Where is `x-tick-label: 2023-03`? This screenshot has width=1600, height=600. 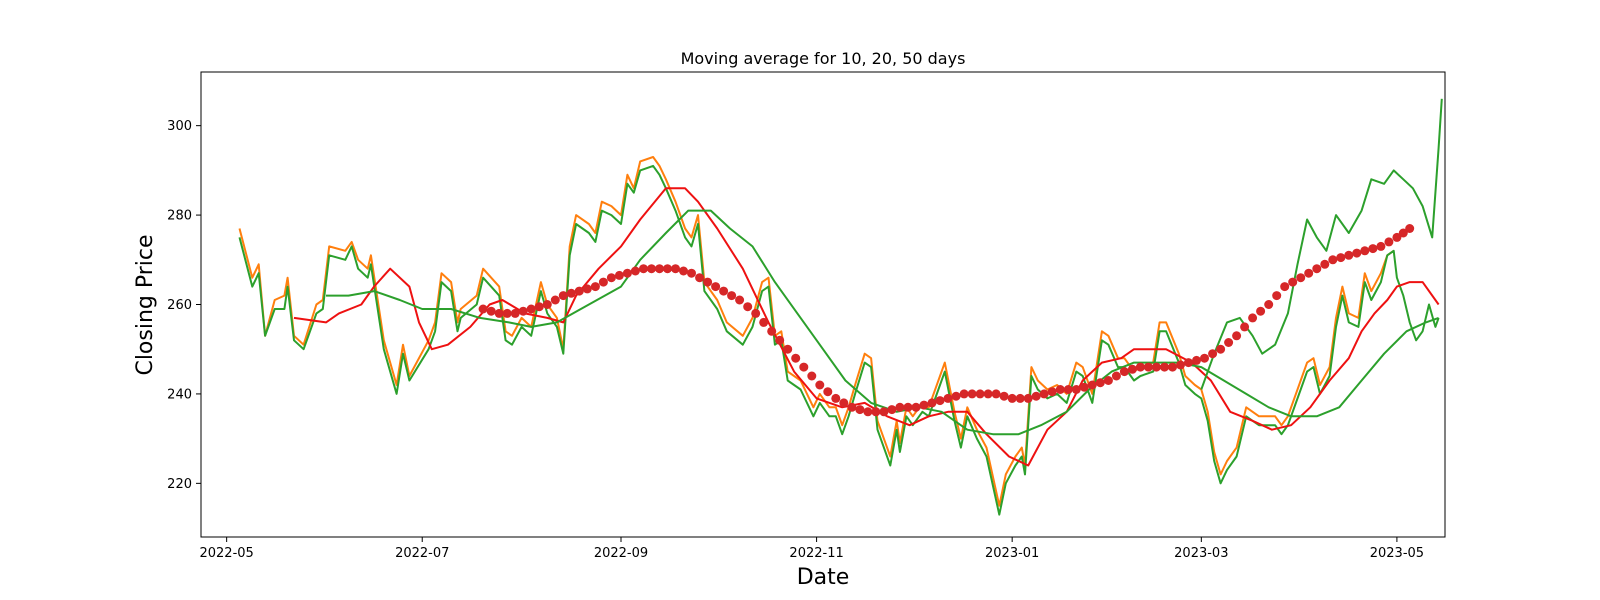
x-tick-label: 2023-03 is located at coordinates (1201, 553).